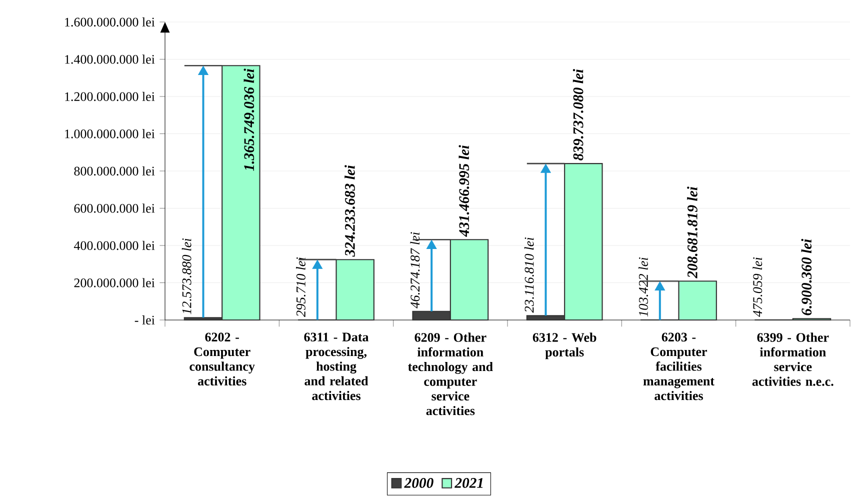  I want to click on data-label: 103.422 lei, so click(643, 287).